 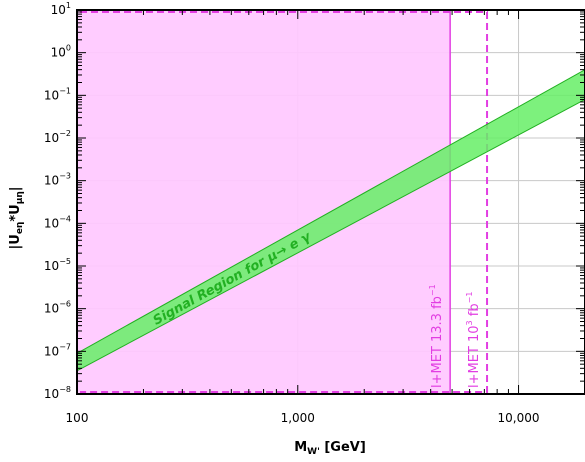 I want to click on y-axis-title: |Ueη*Uμη|, so click(x=16, y=218).